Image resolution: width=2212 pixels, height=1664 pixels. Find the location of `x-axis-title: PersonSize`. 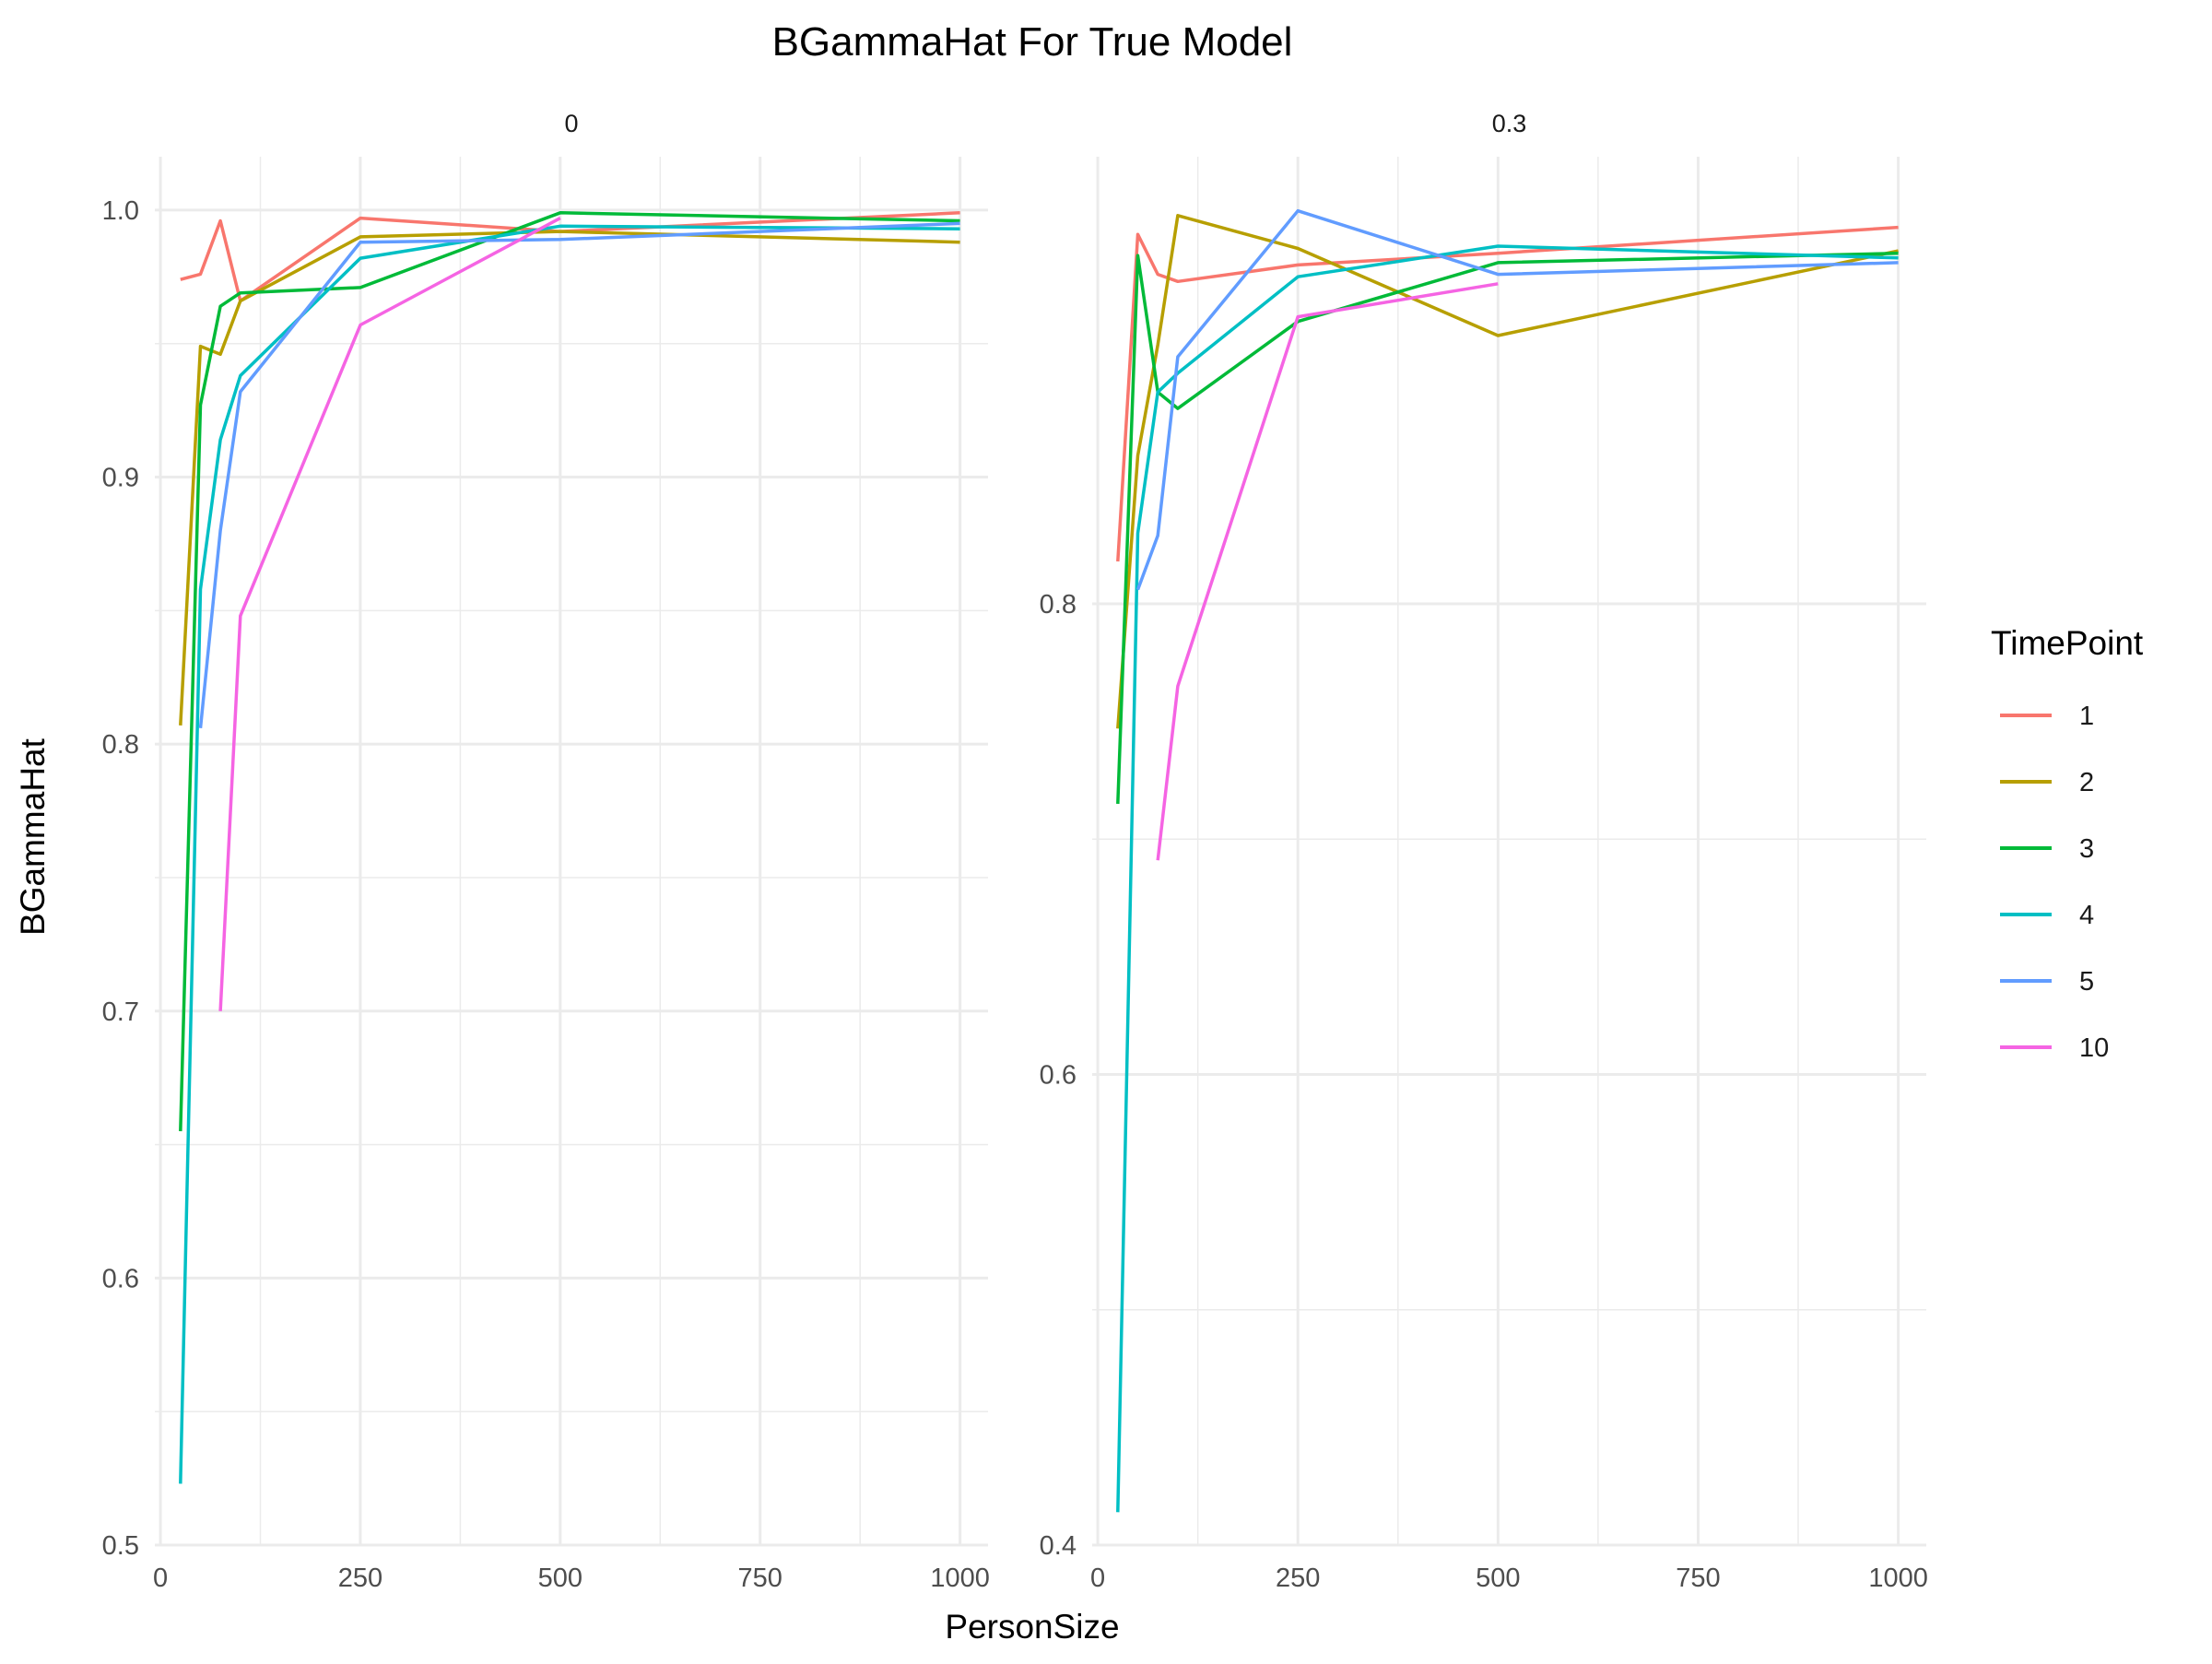

x-axis-title: PersonSize is located at coordinates (1032, 1627).